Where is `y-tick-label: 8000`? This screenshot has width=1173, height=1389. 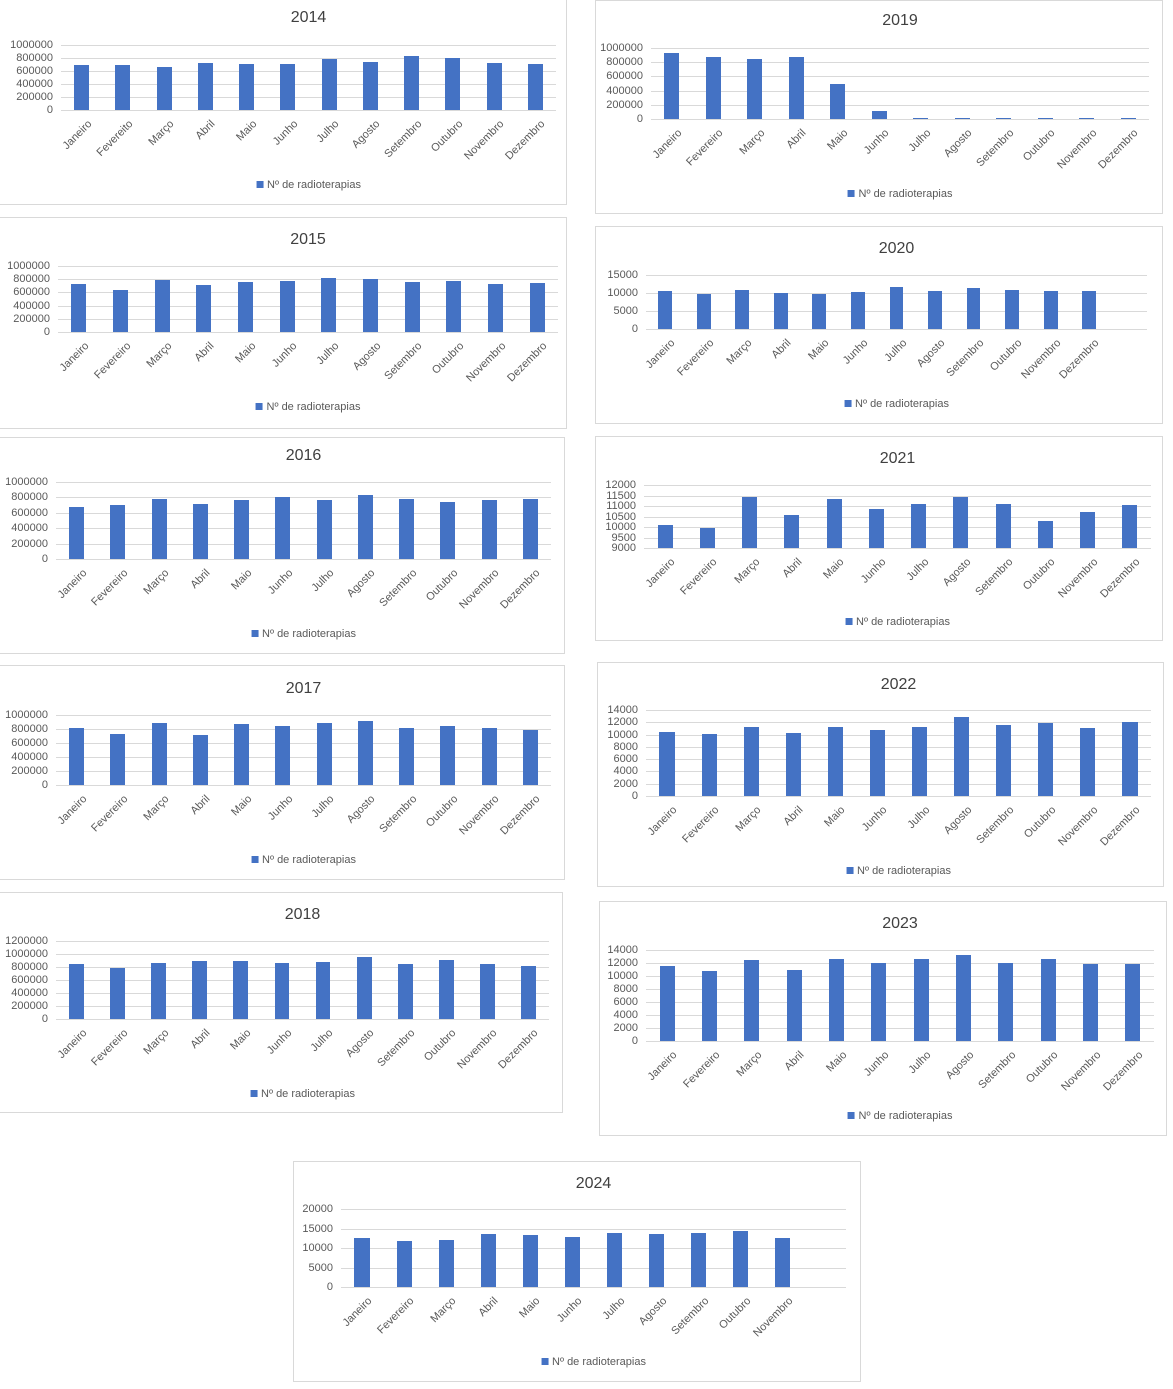 y-tick-label: 8000 is located at coordinates (625, 989).